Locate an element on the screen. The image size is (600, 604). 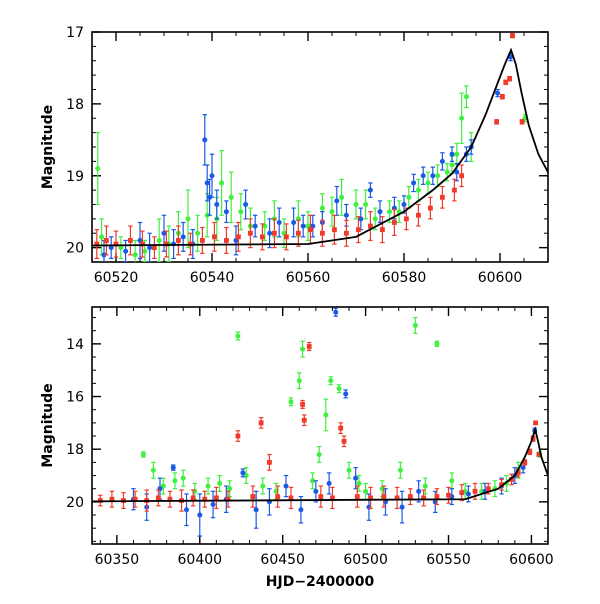
x-tick-label: 60350 is located at coordinates (117, 560).